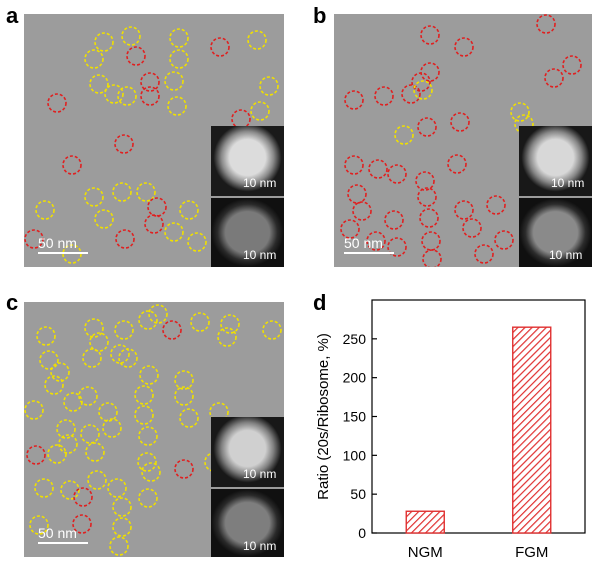  What do you see at coordinates (247, 161) in the screenshot?
I see `inset-top-a: 10 nm` at bounding box center [247, 161].